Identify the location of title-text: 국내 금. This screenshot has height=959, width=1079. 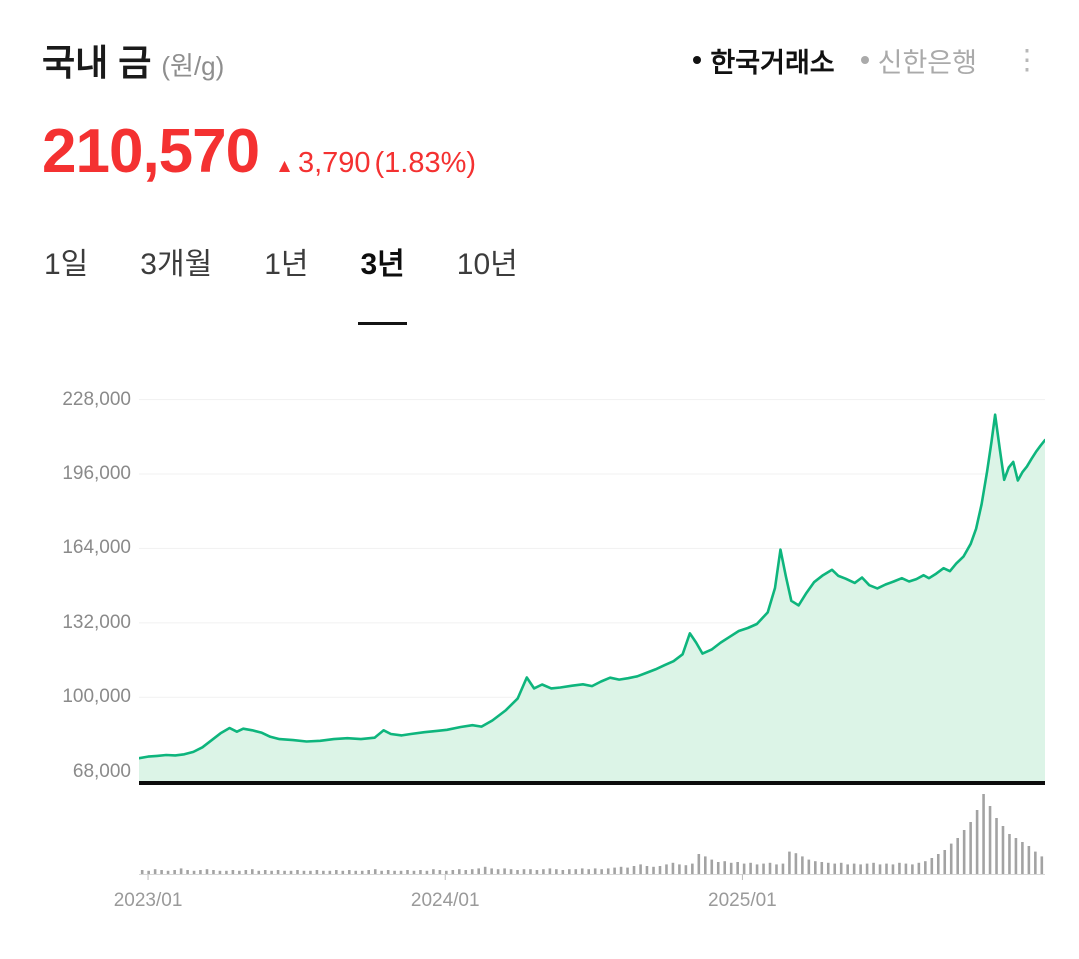
(97, 62).